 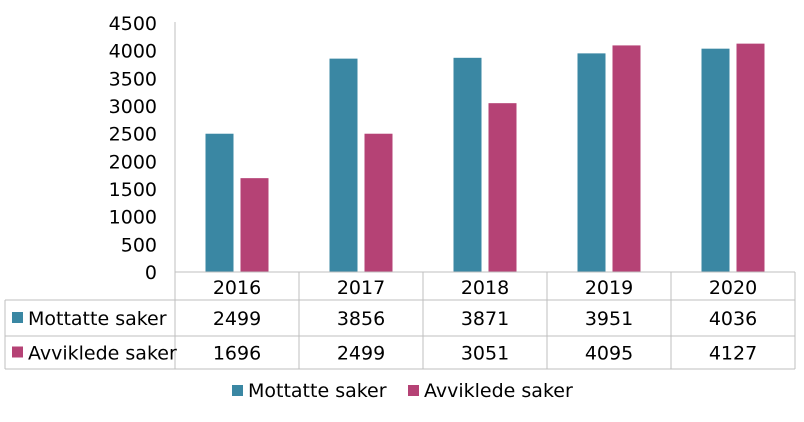 I want to click on y-axis: 0 500 1000 1500 2000 2500 3000 3500 4000 4500, so click(x=142, y=148).